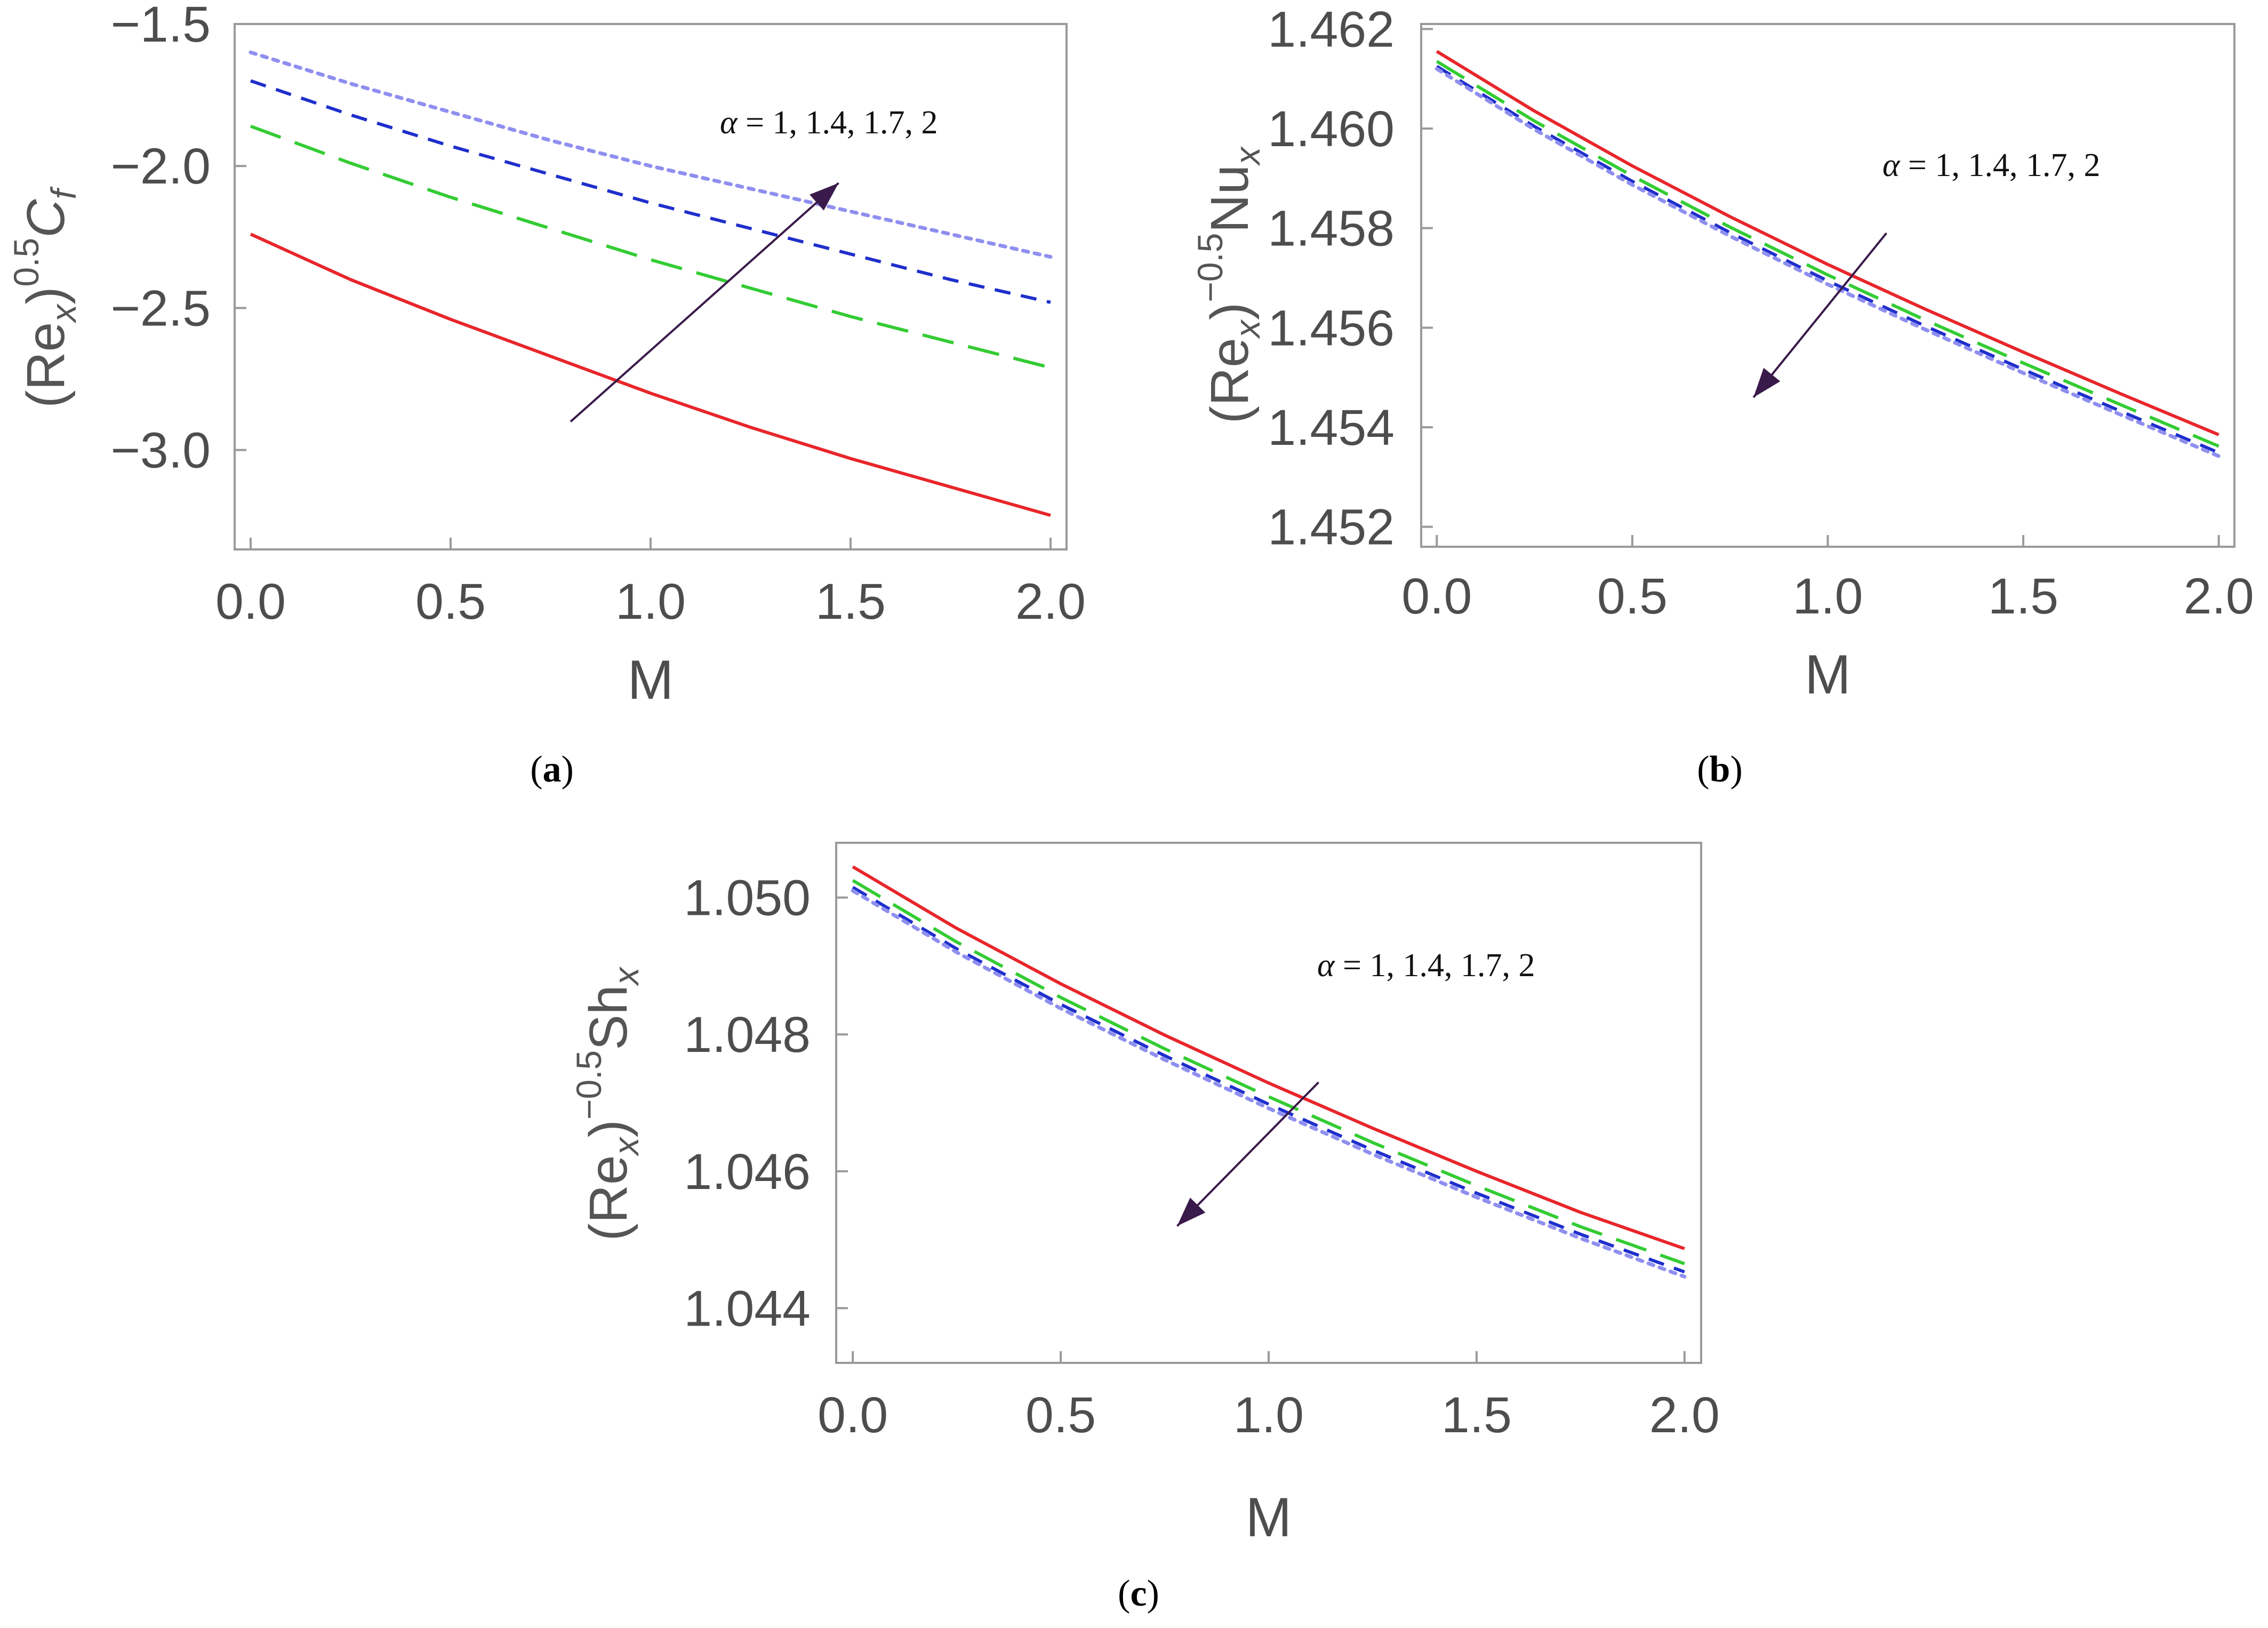 This screenshot has height=1628, width=2268. Describe the element at coordinates (1331, 328) in the screenshot. I see `y-tick-label: 1.456` at that location.